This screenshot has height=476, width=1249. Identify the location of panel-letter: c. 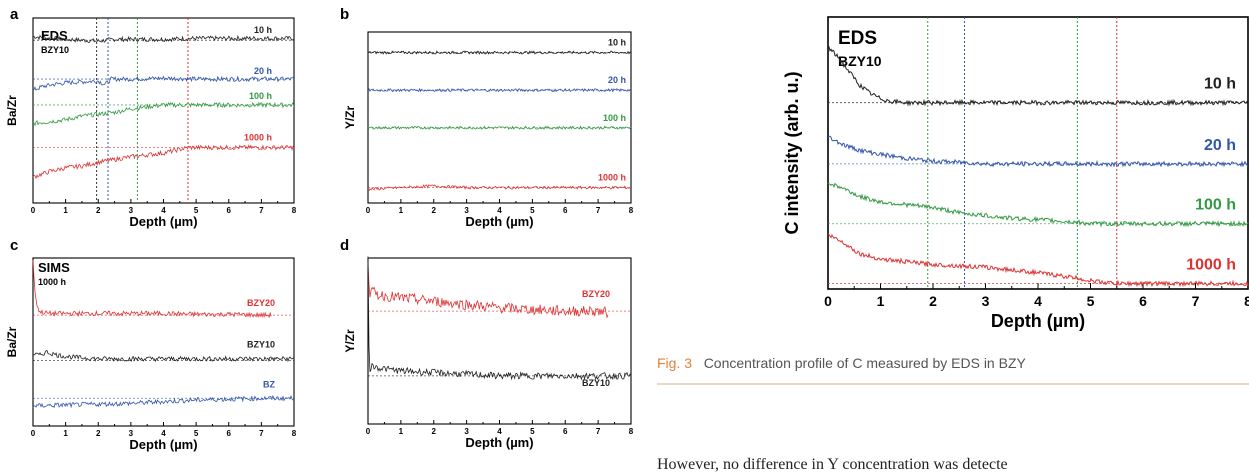
(14, 245).